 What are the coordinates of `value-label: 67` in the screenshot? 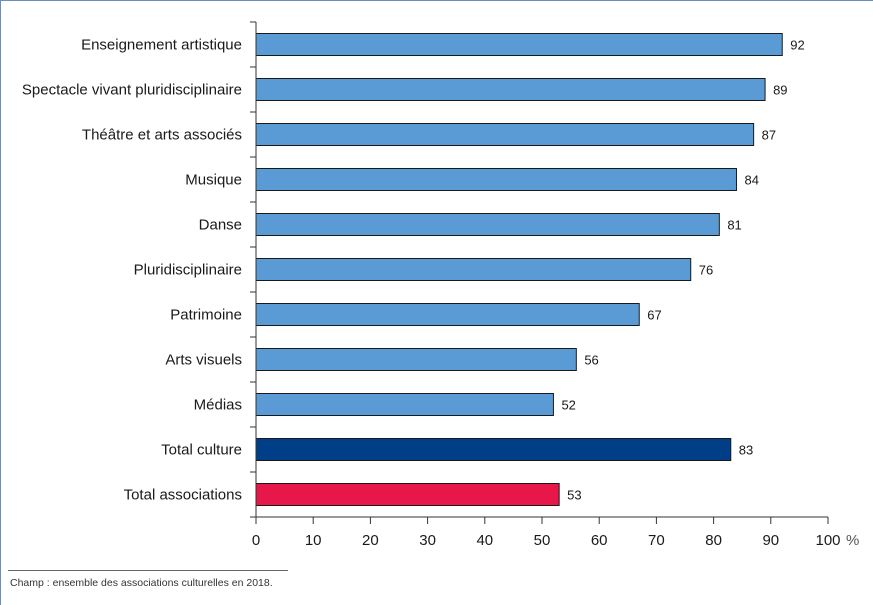 It's located at (654, 315).